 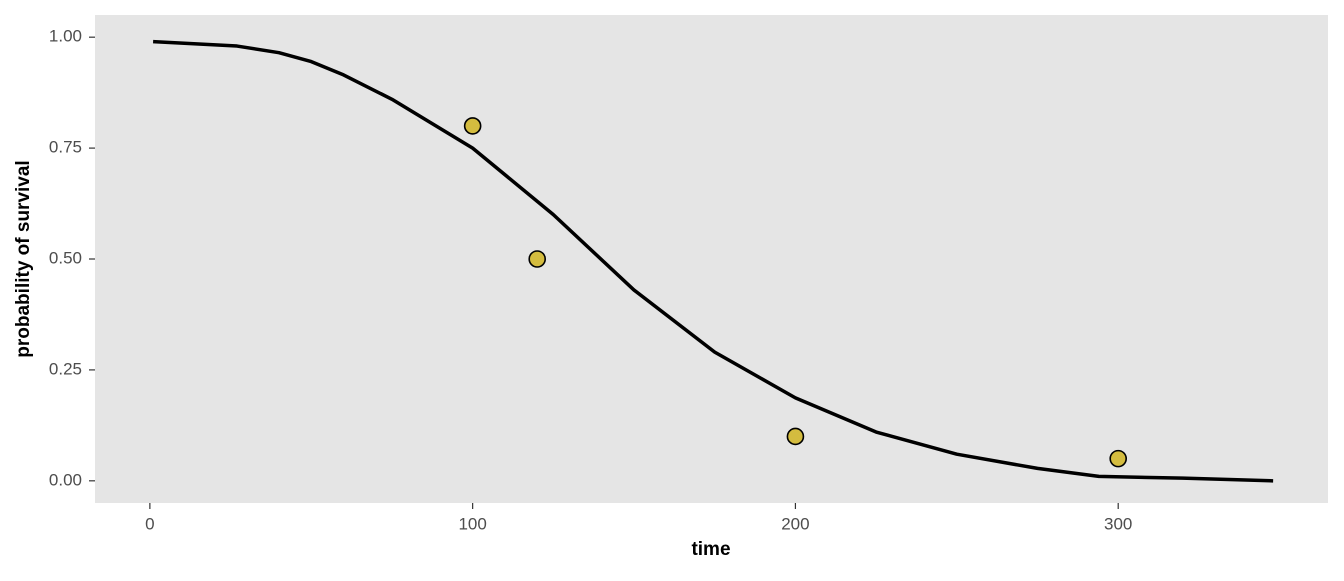 What do you see at coordinates (65, 479) in the screenshot?
I see `y-tick-label: 0.00` at bounding box center [65, 479].